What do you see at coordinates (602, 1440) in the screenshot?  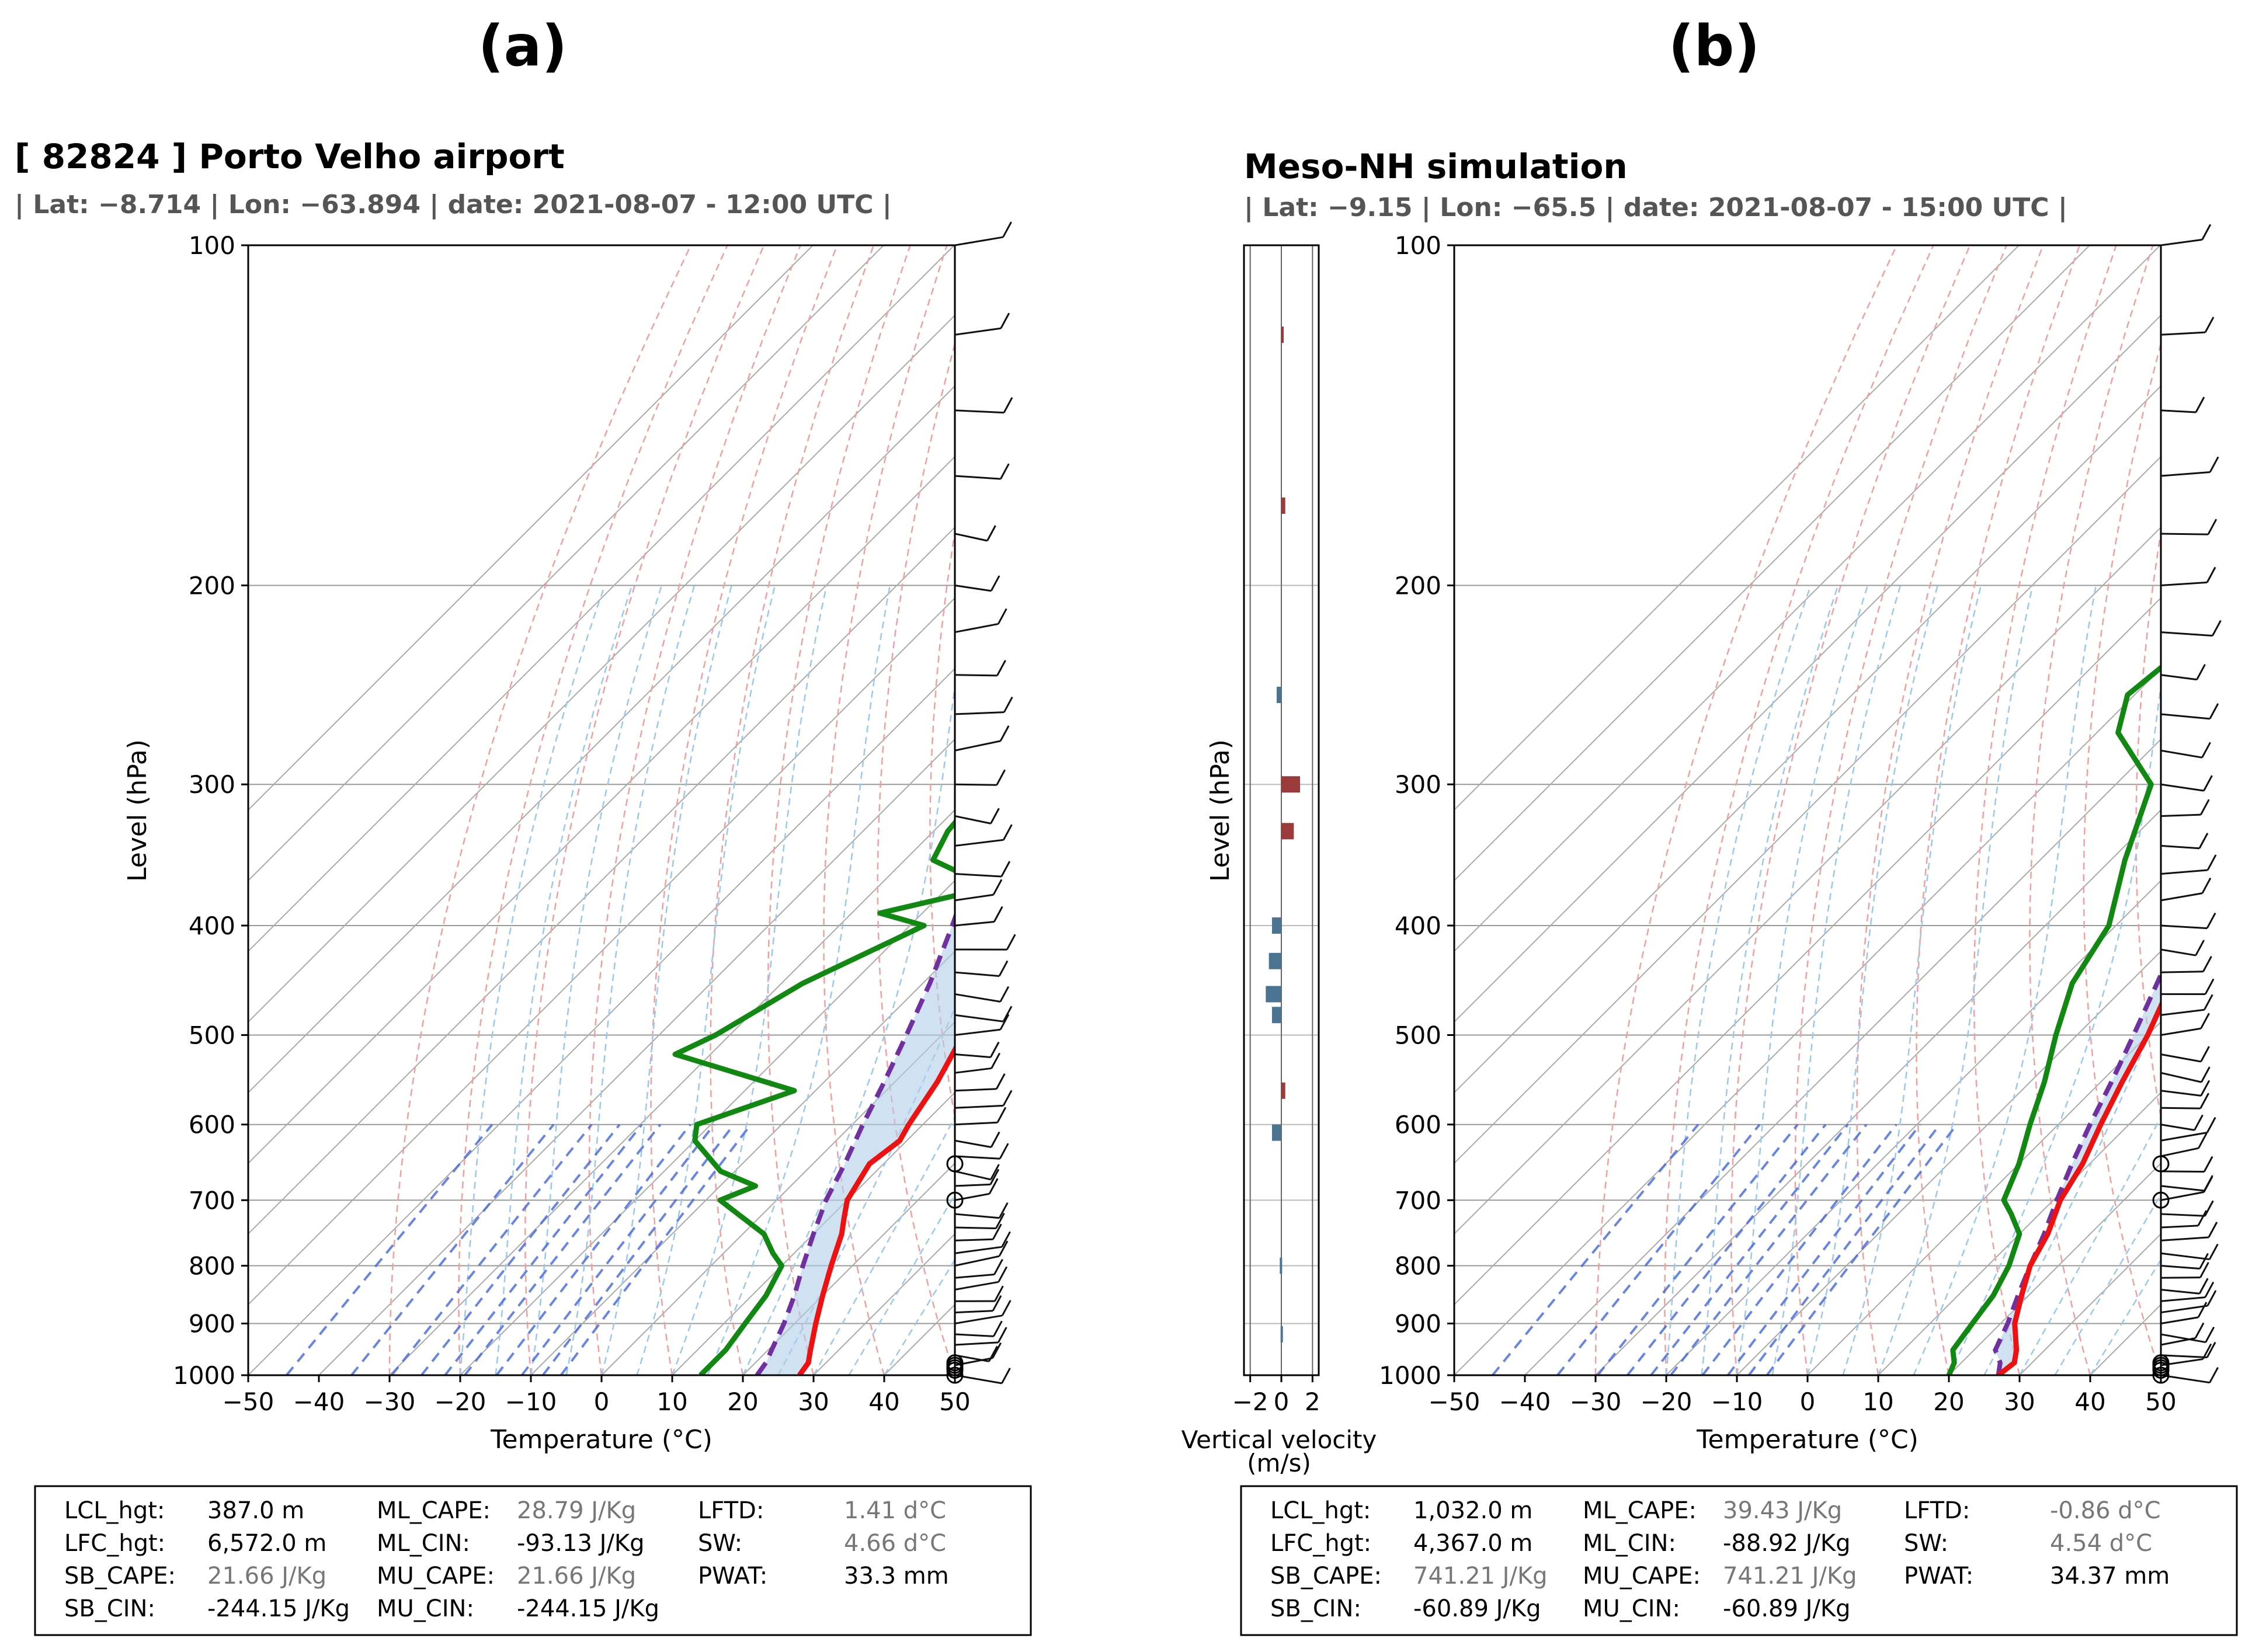 I see `x-axis-label-a: Temperature (°C)` at bounding box center [602, 1440].